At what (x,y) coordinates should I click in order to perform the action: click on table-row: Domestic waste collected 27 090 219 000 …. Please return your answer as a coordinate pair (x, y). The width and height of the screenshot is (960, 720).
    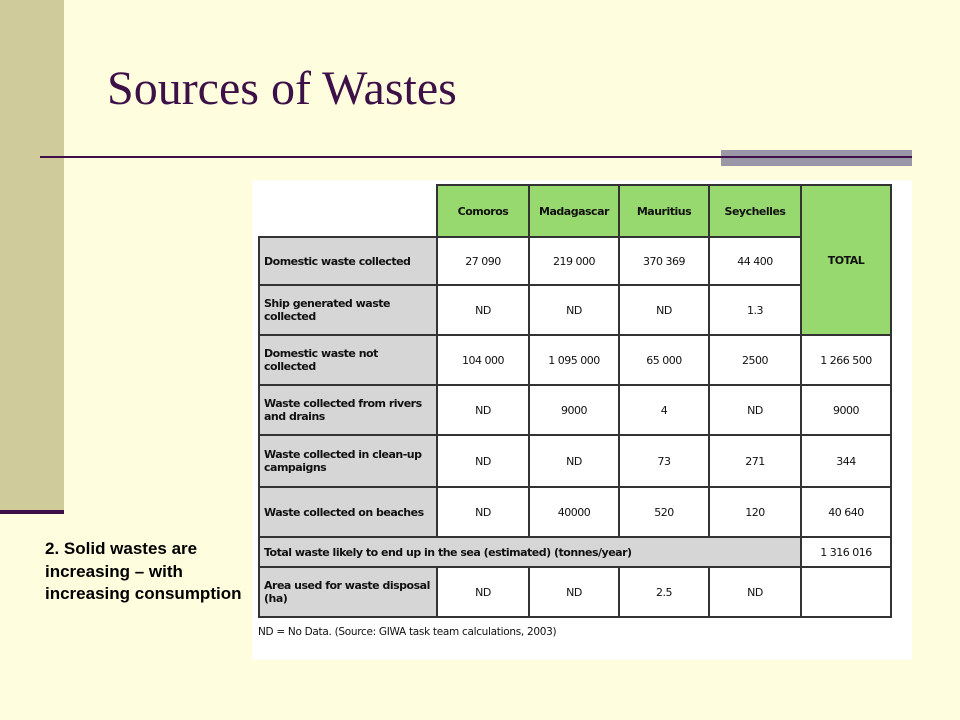
    Looking at the image, I should click on (574, 261).